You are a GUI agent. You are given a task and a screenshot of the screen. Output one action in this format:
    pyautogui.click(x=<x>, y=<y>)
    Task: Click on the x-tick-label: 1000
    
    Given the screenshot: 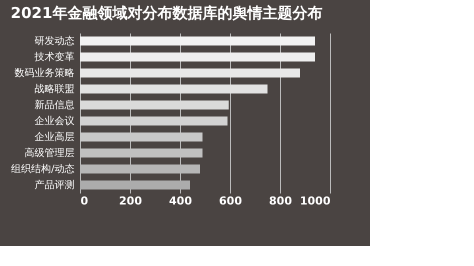 What is the action you would take?
    pyautogui.click(x=315, y=201)
    